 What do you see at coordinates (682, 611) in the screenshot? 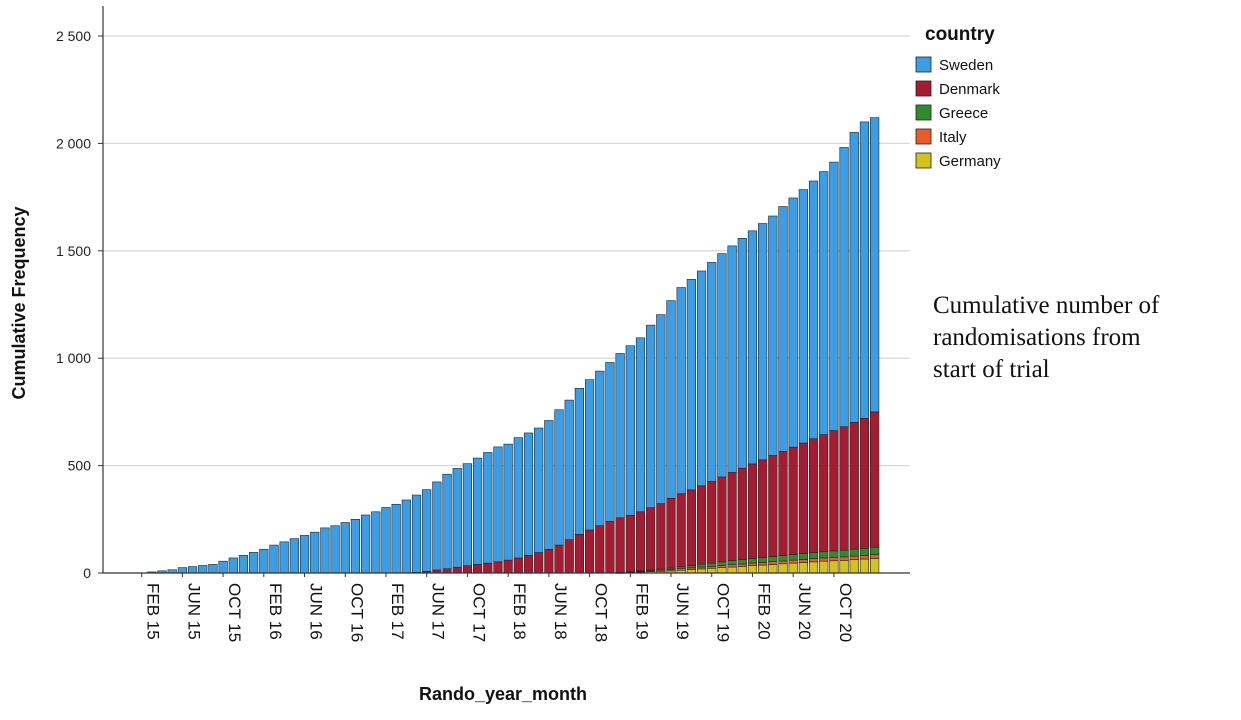
I see `x-tick-label: JUN 19` at bounding box center [682, 611].